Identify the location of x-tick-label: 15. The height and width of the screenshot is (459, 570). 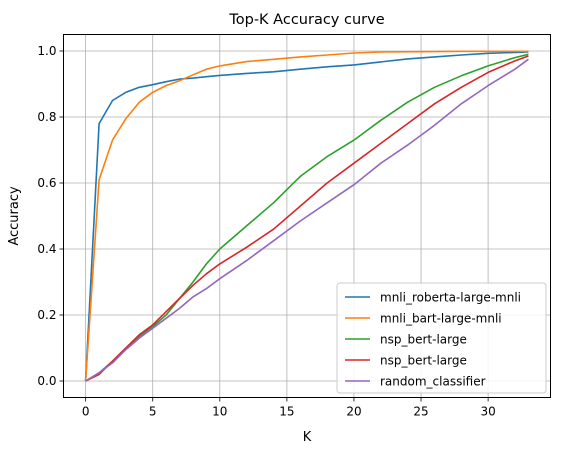
(286, 412).